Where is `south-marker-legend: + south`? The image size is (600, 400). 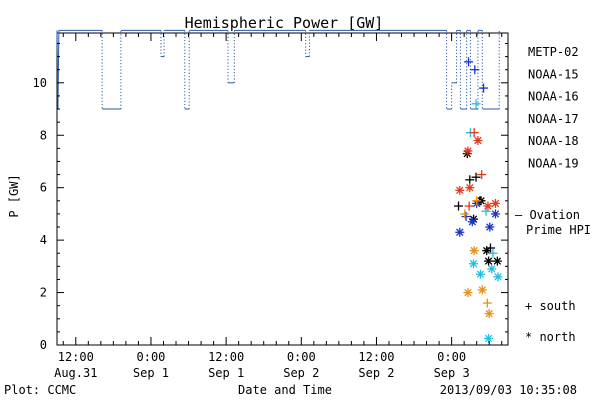
south-marker-legend: + south is located at coordinates (550, 306).